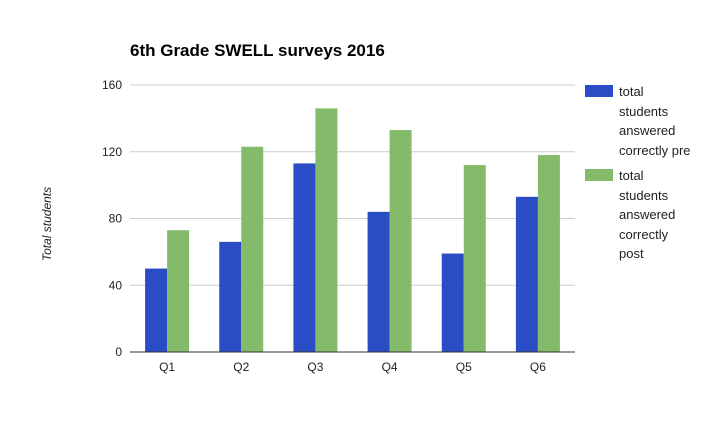  What do you see at coordinates (118, 352) in the screenshot?
I see `y-tick-label: 0` at bounding box center [118, 352].